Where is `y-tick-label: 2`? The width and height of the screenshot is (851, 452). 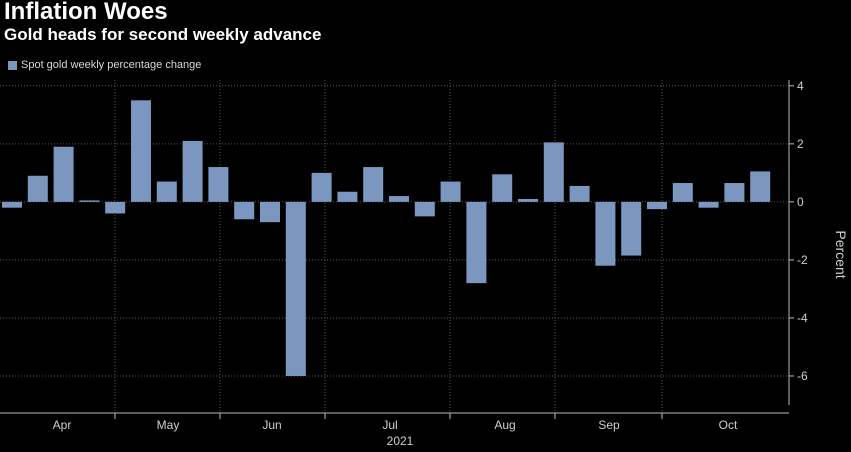
y-tick-label: 2 is located at coordinates (800, 144).